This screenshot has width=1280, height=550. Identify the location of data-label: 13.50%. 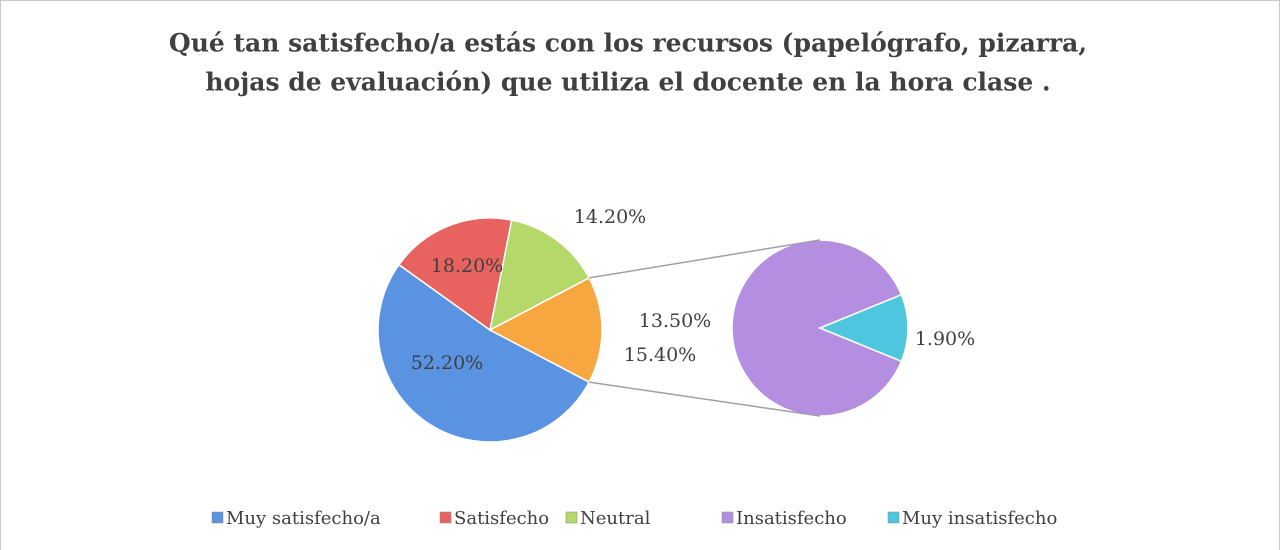
(675, 321).